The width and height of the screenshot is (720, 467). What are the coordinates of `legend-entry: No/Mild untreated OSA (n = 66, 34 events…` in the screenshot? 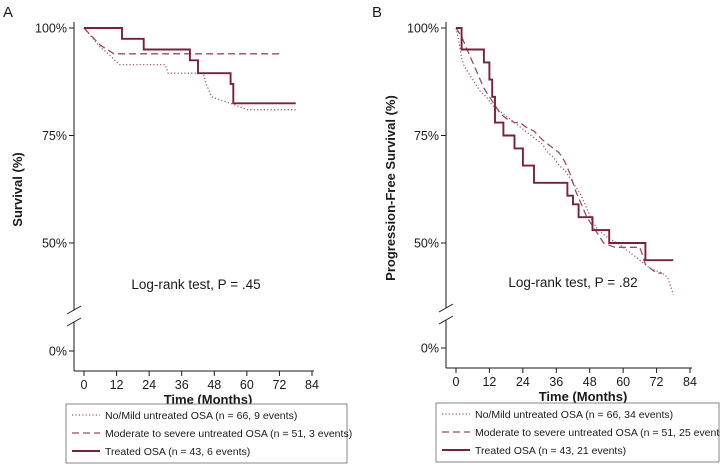 It's located at (574, 415).